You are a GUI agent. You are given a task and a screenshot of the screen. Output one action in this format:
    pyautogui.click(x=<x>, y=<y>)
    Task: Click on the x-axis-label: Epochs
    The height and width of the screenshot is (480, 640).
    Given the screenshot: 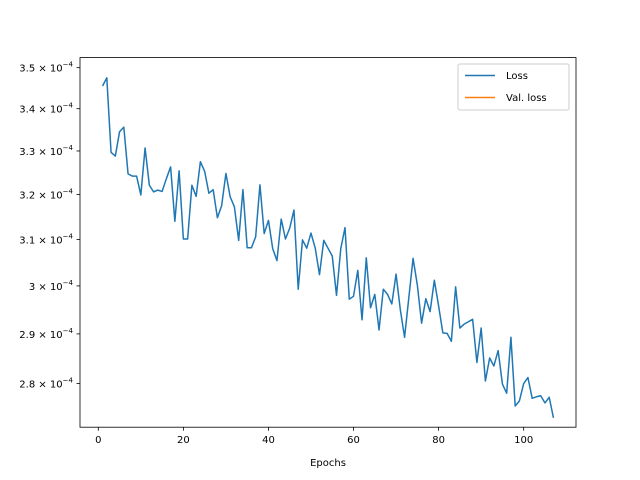 What is the action you would take?
    pyautogui.click(x=328, y=463)
    